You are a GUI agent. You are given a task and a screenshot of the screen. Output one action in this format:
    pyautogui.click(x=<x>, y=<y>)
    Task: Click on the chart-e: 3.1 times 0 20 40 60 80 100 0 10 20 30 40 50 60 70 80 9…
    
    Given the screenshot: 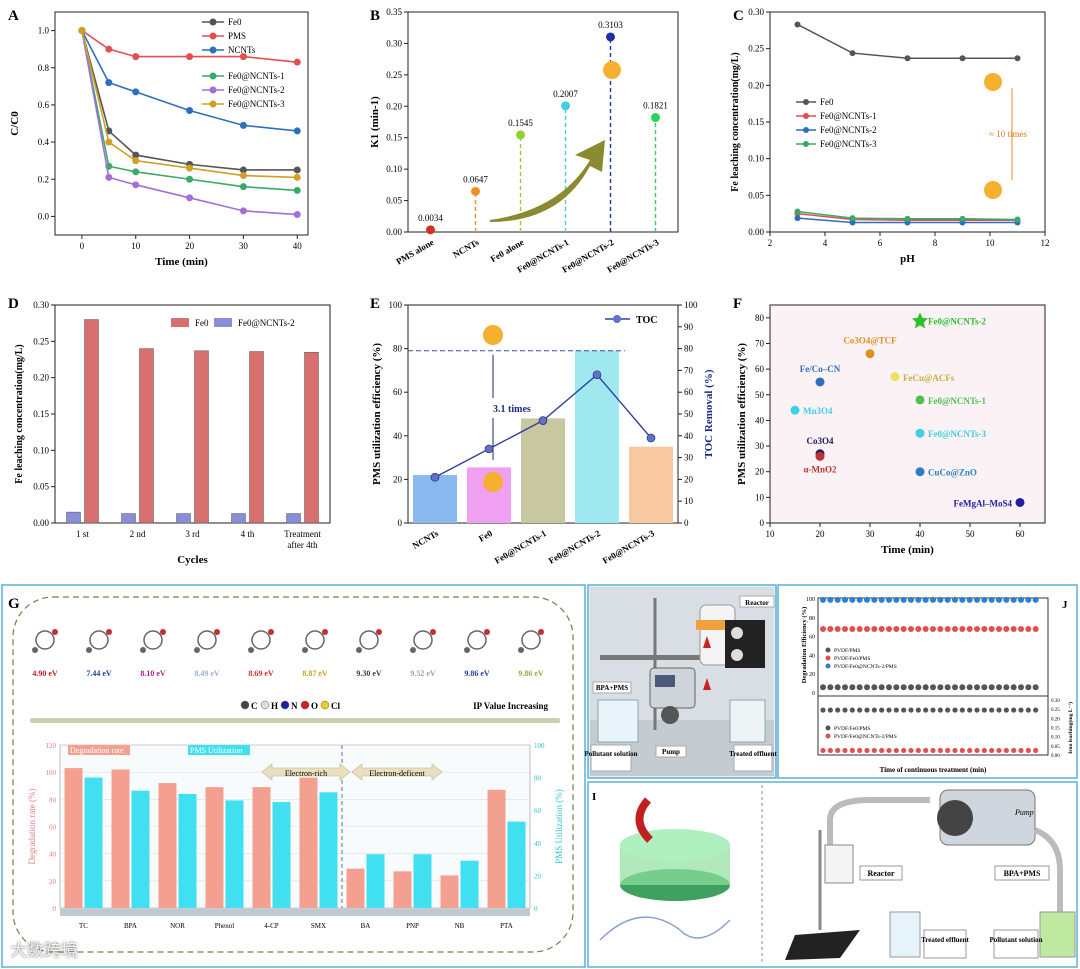 What is the action you would take?
    pyautogui.click(x=543, y=433)
    